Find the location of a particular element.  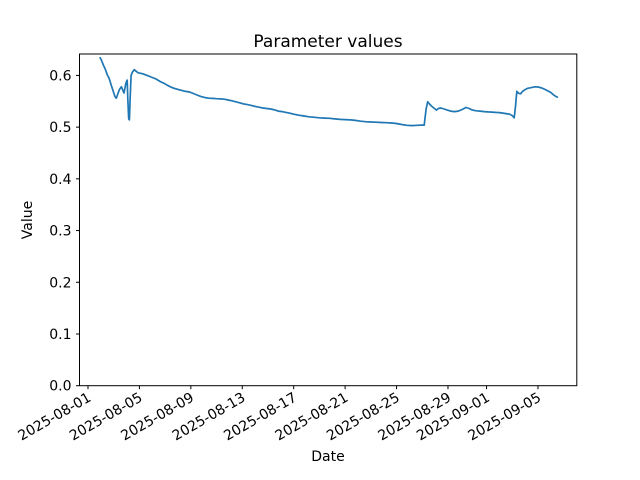

y-tick-label: 0.3 is located at coordinates (60, 232).